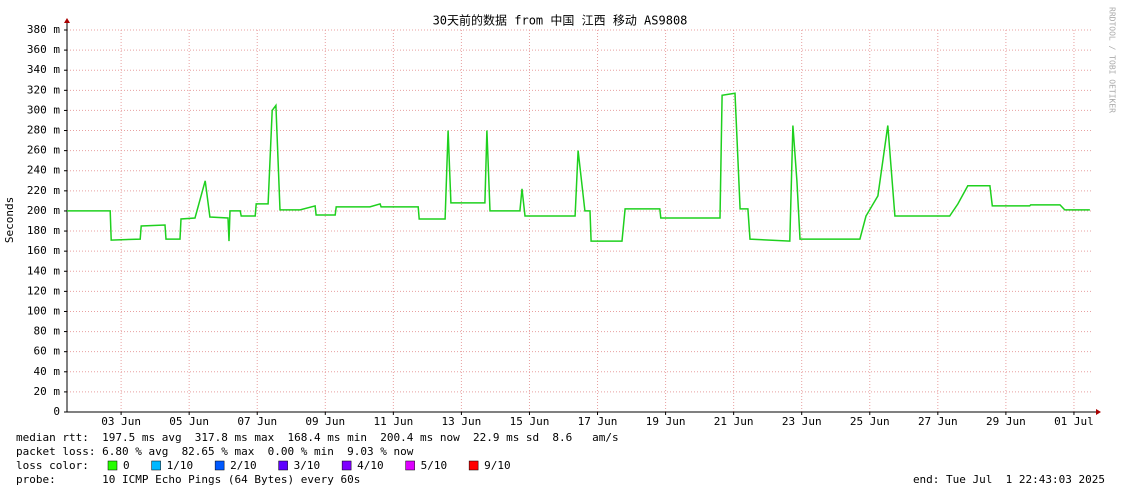  What do you see at coordinates (43, 270) in the screenshot?
I see `y-tick-label: 140 m` at bounding box center [43, 270].